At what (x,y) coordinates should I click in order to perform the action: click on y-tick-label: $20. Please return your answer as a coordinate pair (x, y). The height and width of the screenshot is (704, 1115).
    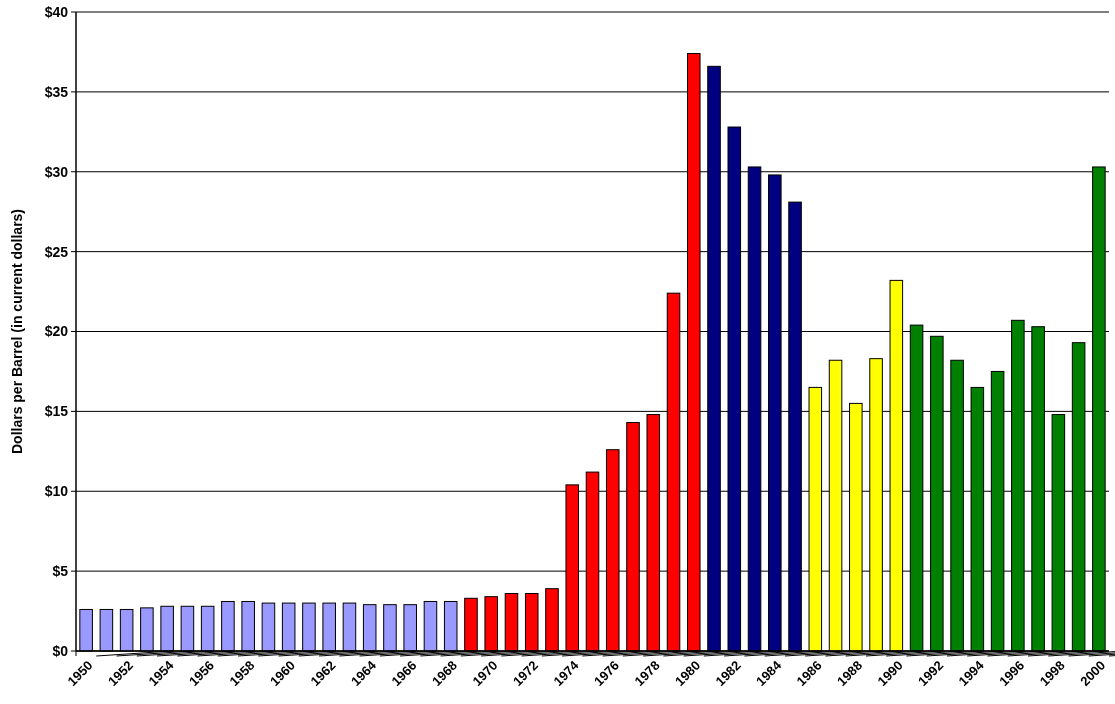
    Looking at the image, I should click on (56, 331).